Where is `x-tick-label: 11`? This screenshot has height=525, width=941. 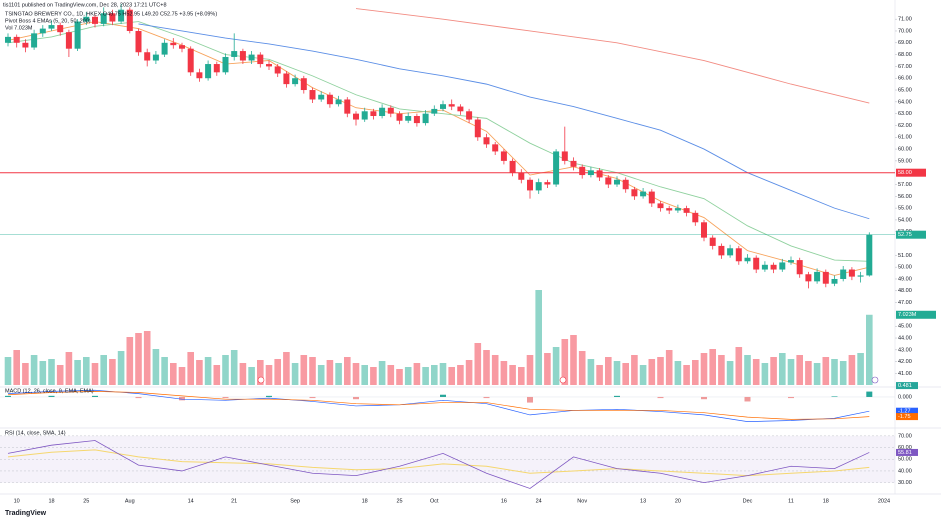 x-tick-label: 11 is located at coordinates (791, 501).